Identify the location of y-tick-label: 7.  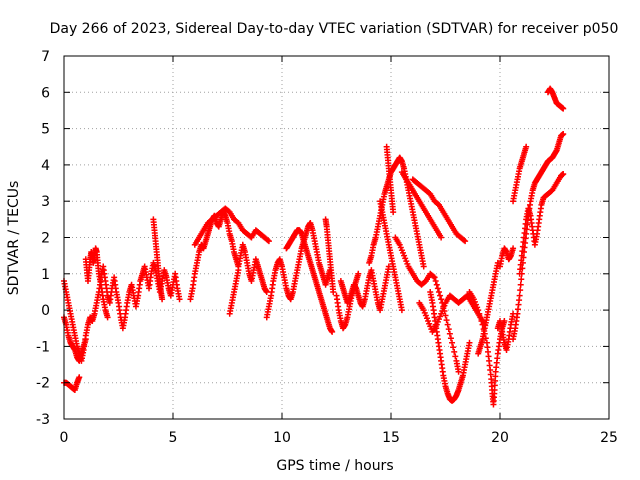
(45, 57).